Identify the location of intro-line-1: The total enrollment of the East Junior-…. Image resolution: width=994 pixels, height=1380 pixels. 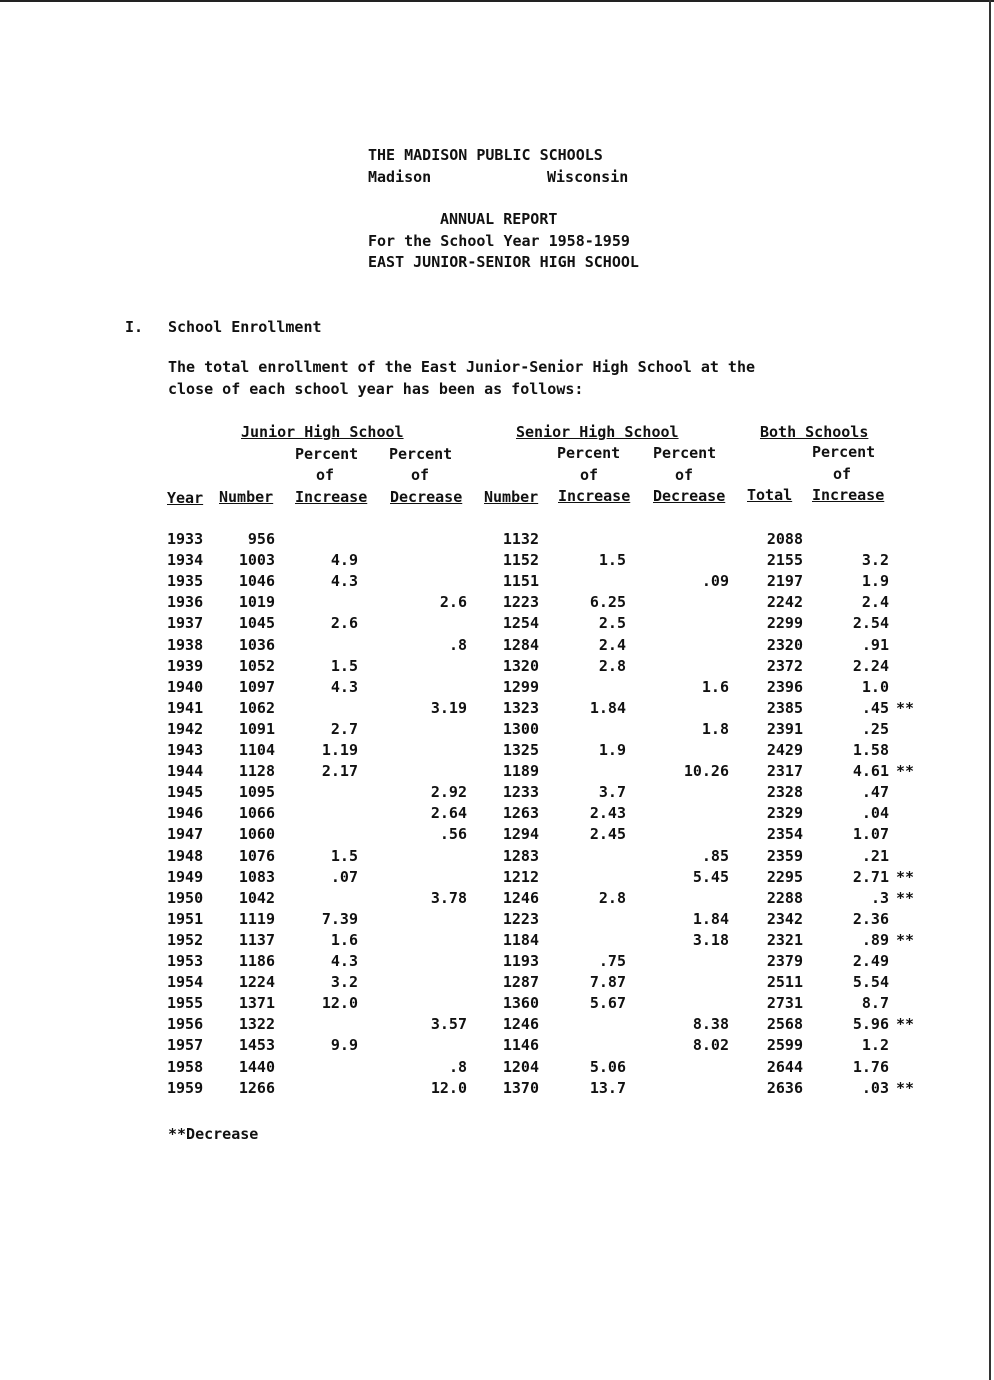
(461, 367).